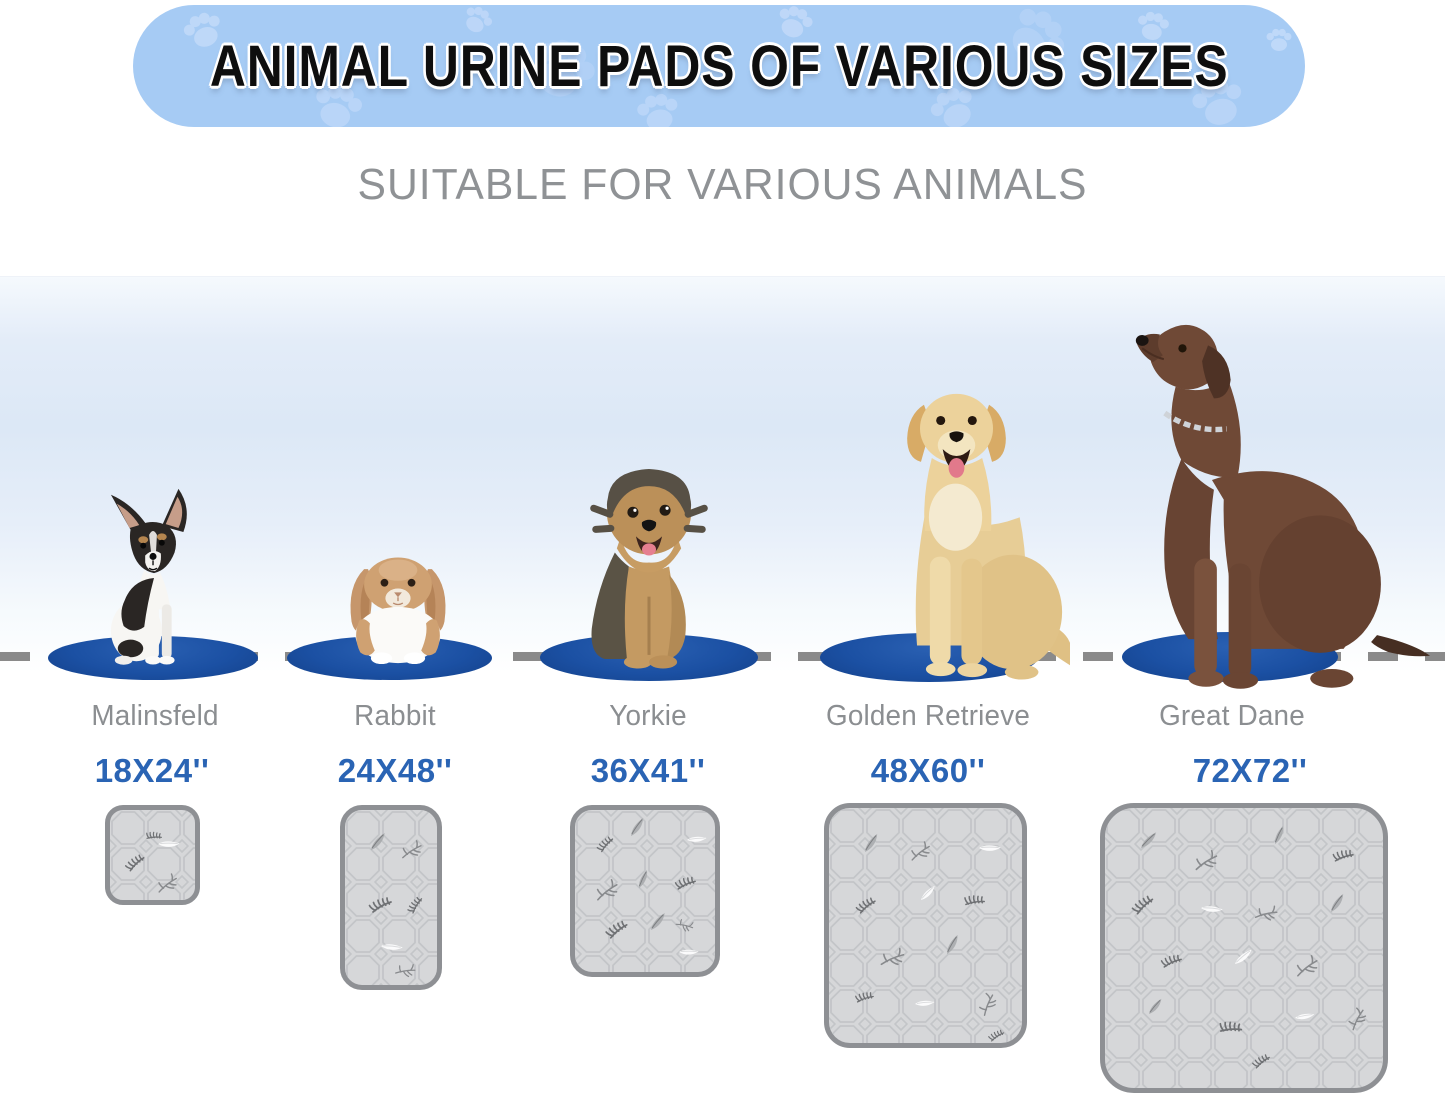  What do you see at coordinates (928, 770) in the screenshot?
I see `pad-size-label: 48X60''` at bounding box center [928, 770].